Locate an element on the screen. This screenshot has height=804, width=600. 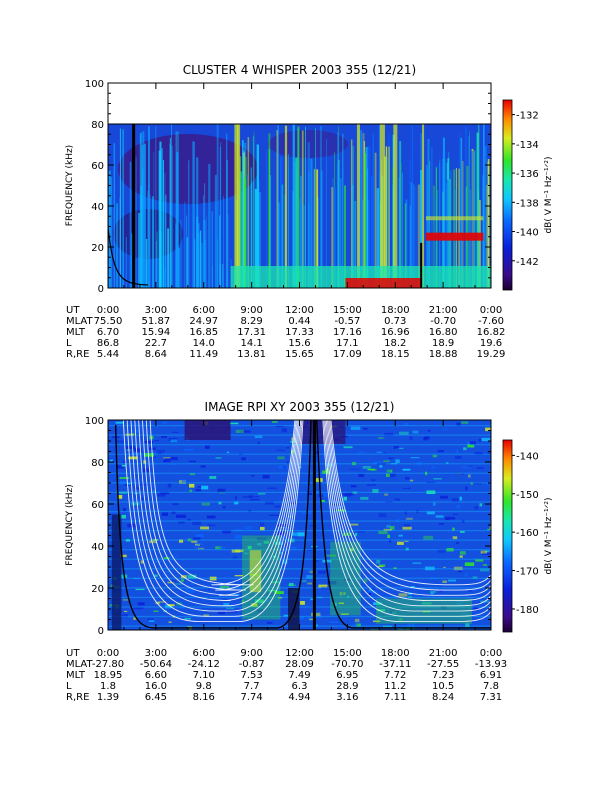
resonance-curve is located at coordinates (213, 521).